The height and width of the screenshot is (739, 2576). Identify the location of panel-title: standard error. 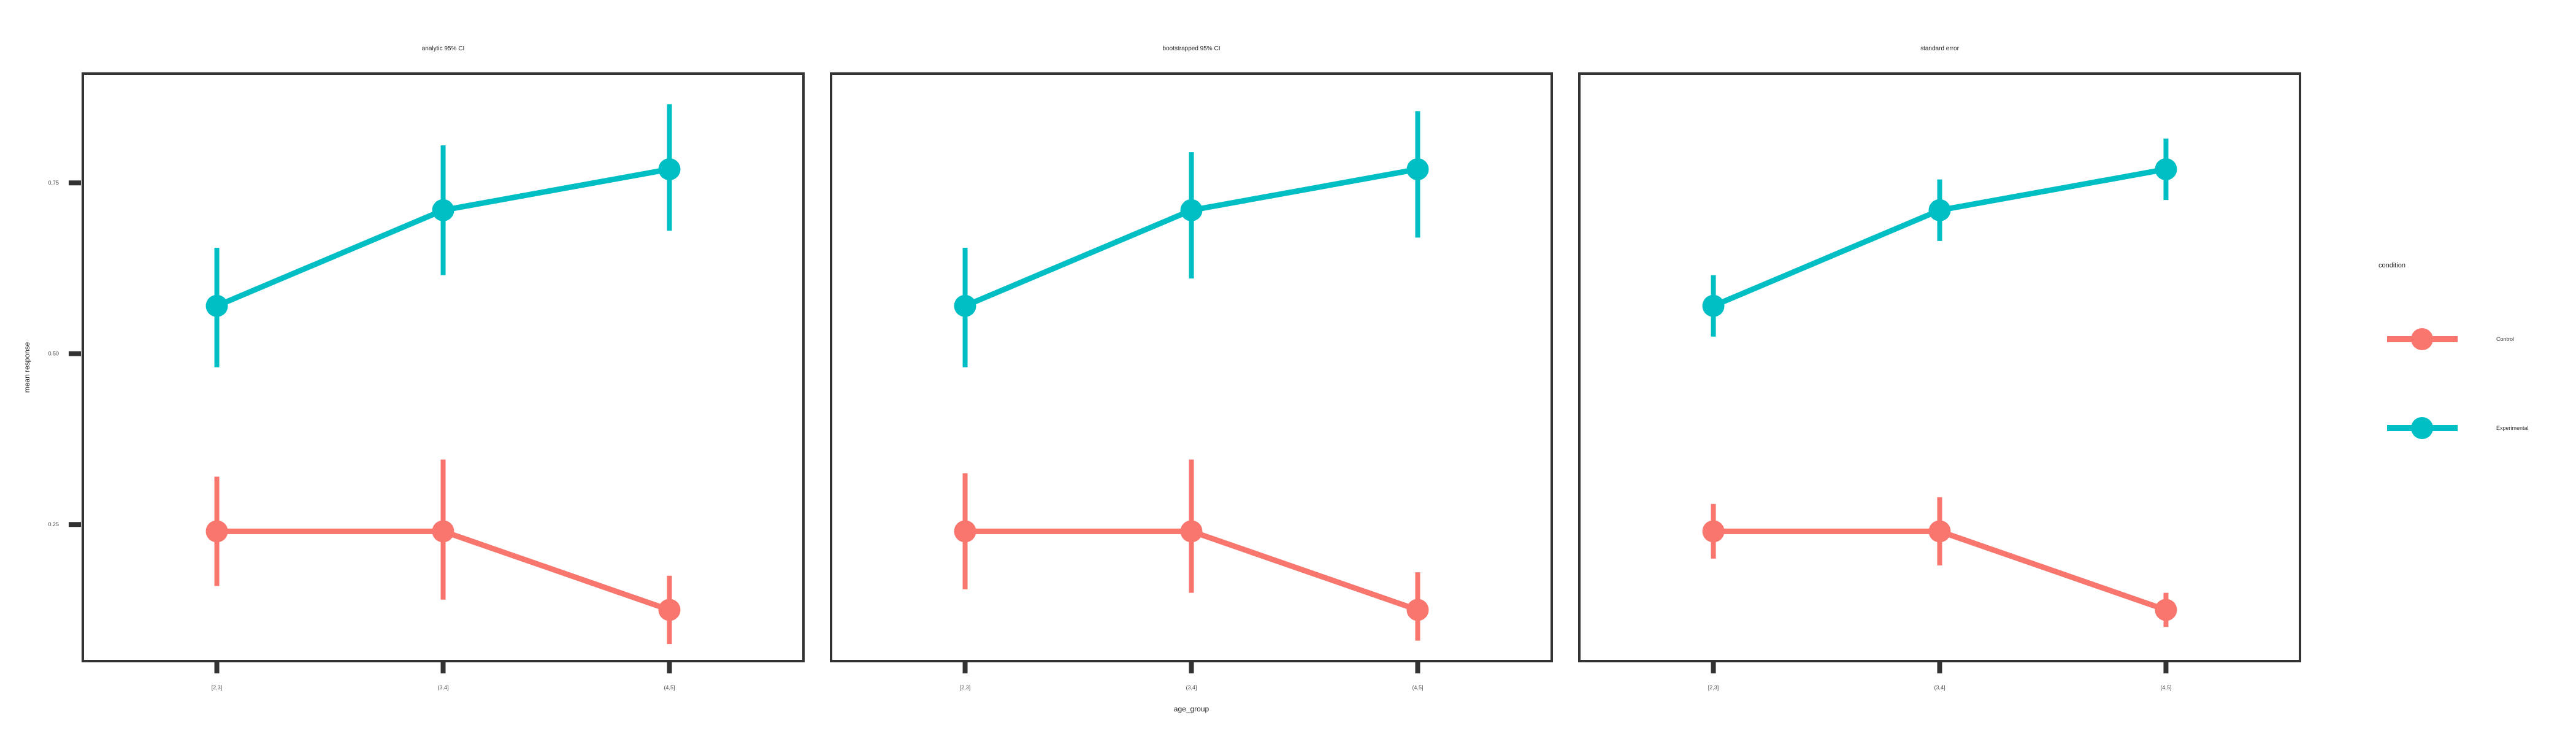
(1939, 49).